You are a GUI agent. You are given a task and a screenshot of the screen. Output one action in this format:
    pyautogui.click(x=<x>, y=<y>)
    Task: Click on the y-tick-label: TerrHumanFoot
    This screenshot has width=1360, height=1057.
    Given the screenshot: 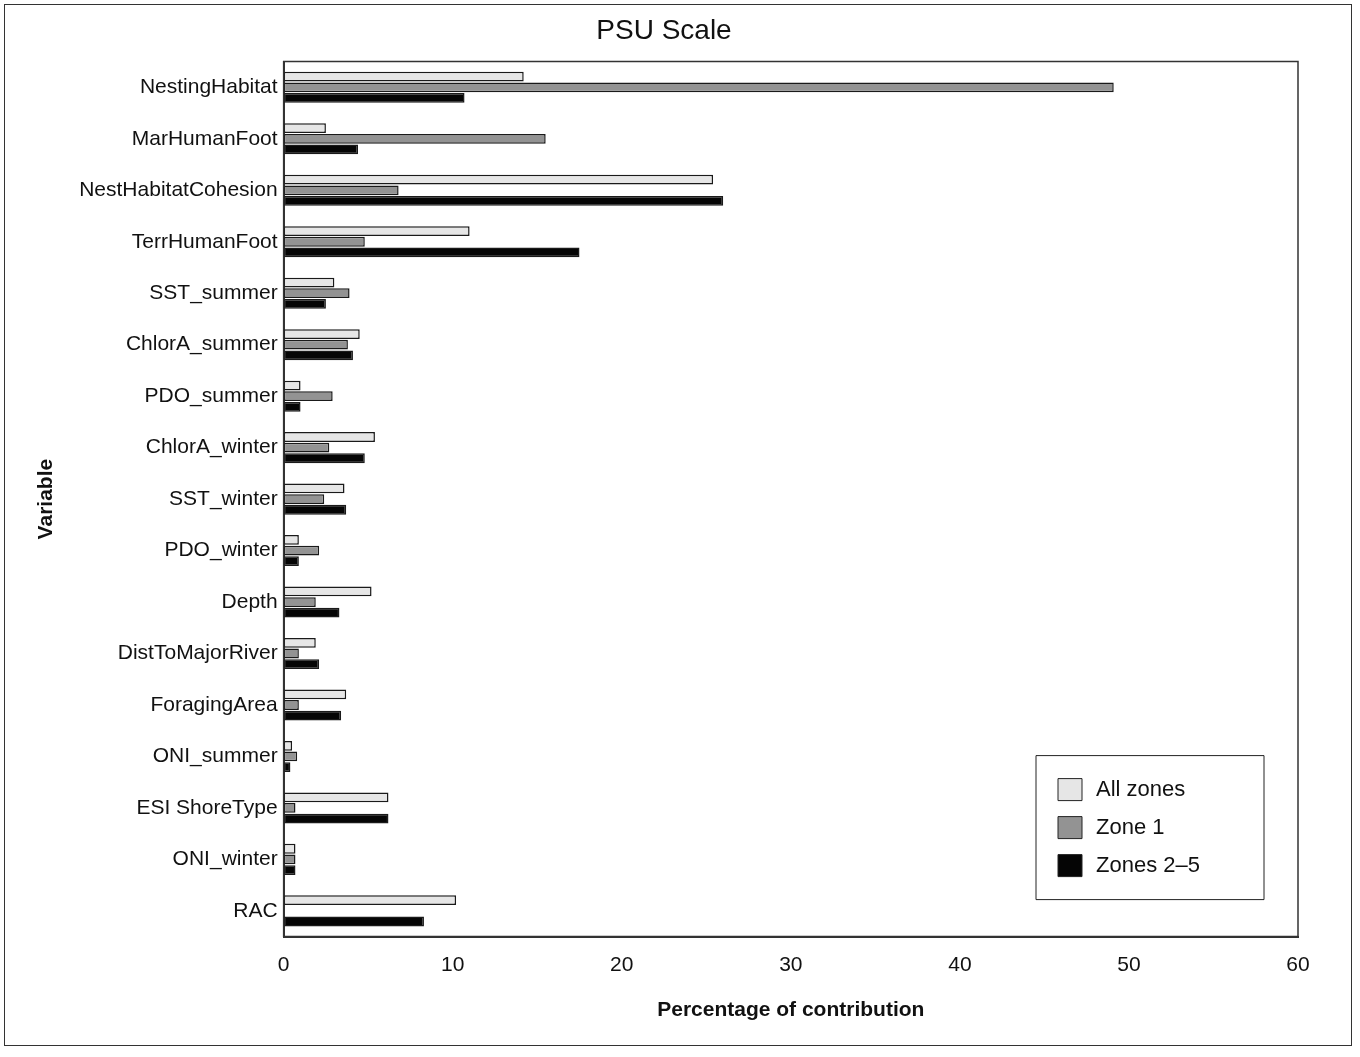 What is the action you would take?
    pyautogui.click(x=204, y=240)
    